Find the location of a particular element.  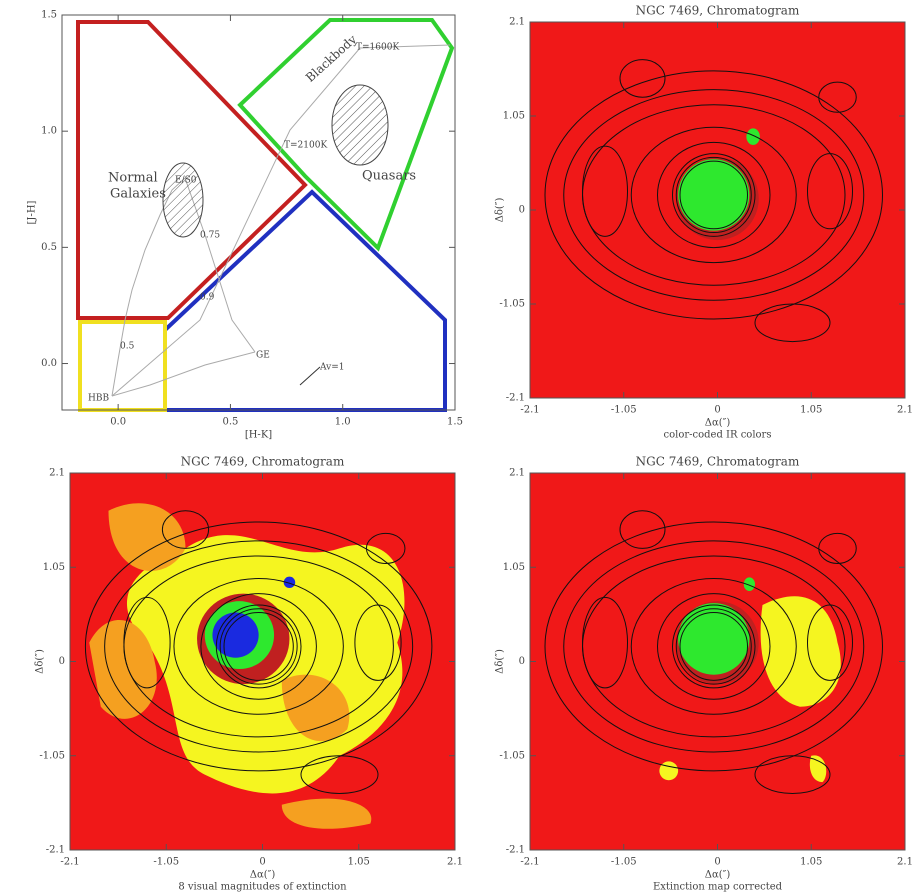

y-tick-label: 1.5 is located at coordinates (49, 15).